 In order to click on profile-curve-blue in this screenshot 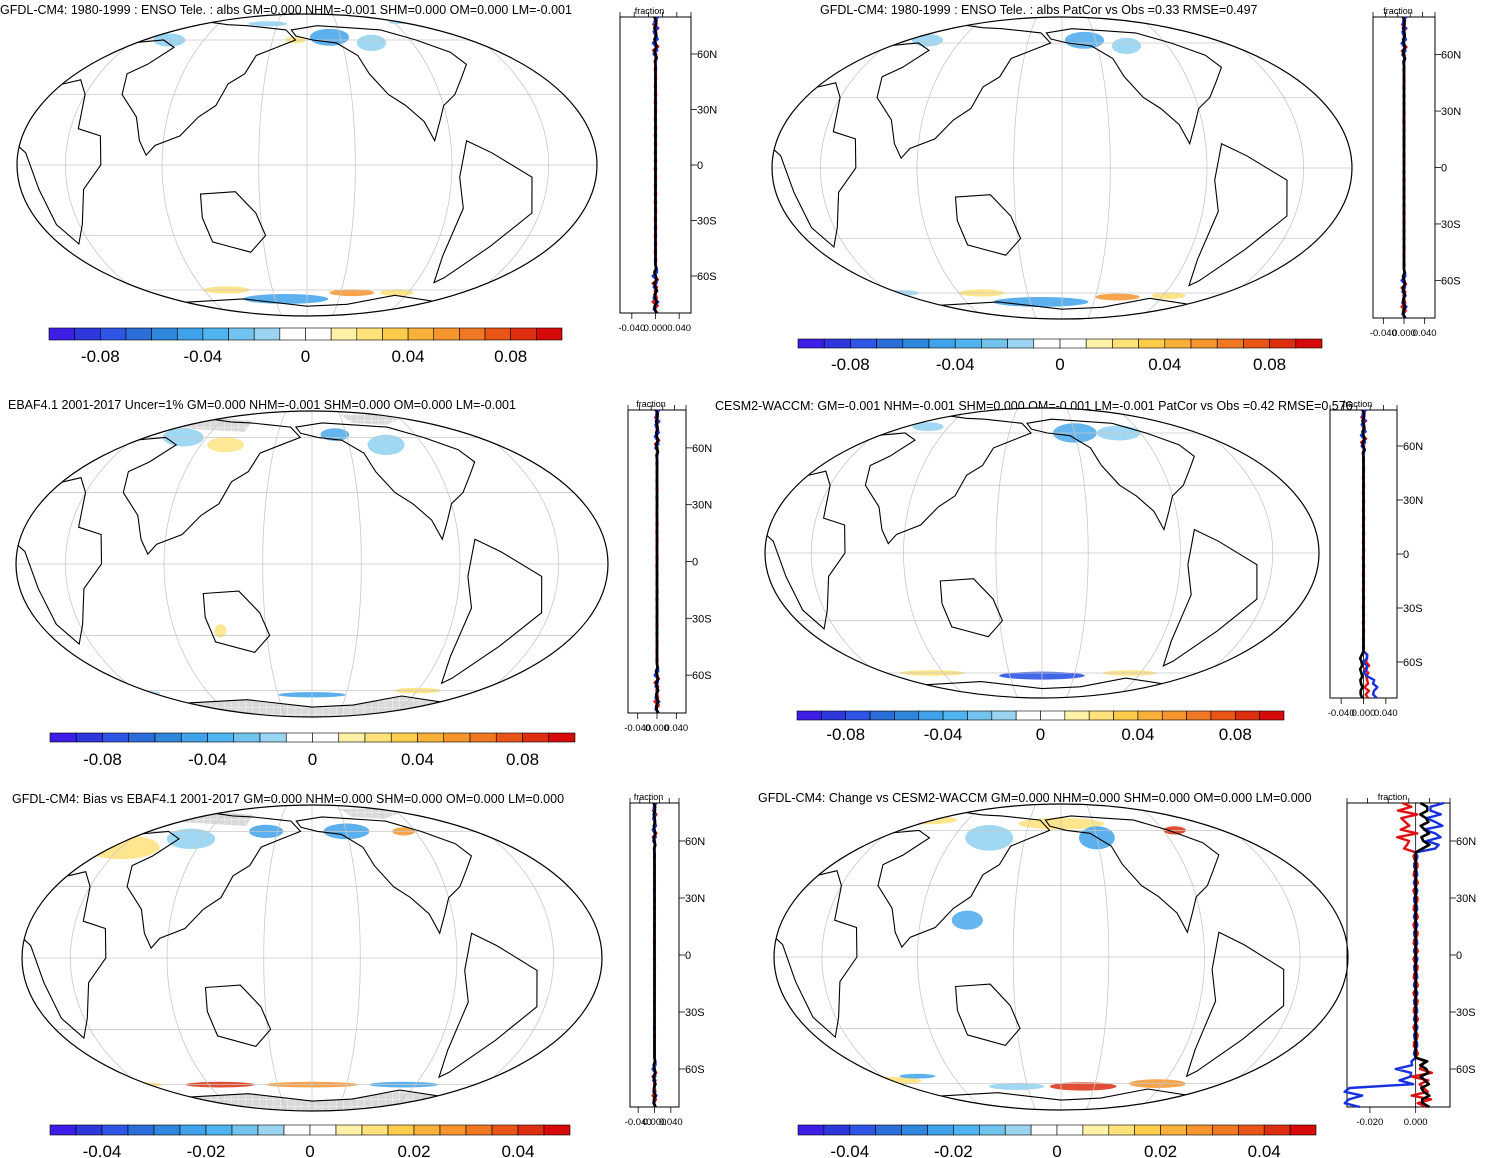, I will do `click(1394, 955)`.